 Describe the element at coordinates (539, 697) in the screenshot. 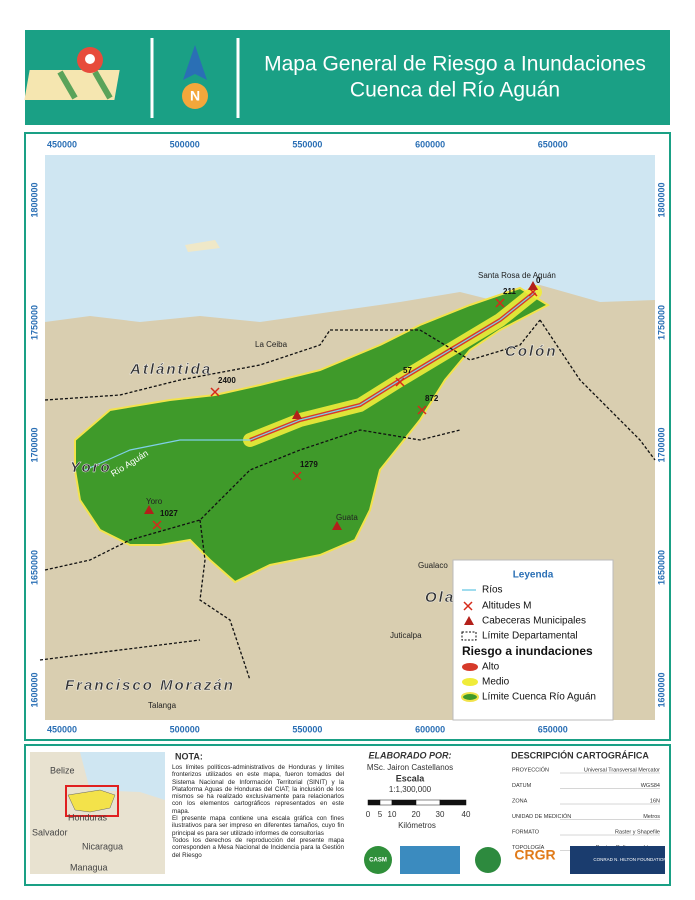

I see `legend-risk-item: Límite Cuenca Río Aguán` at that location.